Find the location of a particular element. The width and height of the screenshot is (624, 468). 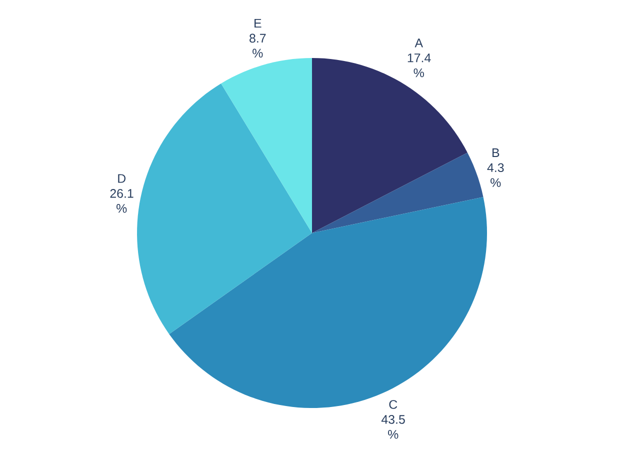

data-label: 43.5 % is located at coordinates (393, 427).